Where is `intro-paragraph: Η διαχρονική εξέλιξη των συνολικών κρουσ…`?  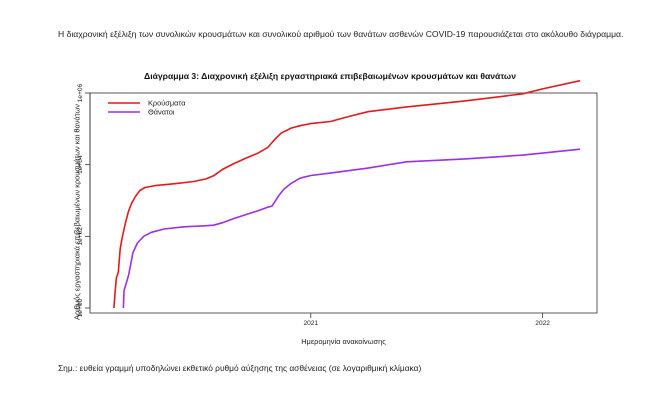
intro-paragraph: Η διαχρονική εξέλιξη των συνολικών κρουσ… is located at coordinates (341, 34).